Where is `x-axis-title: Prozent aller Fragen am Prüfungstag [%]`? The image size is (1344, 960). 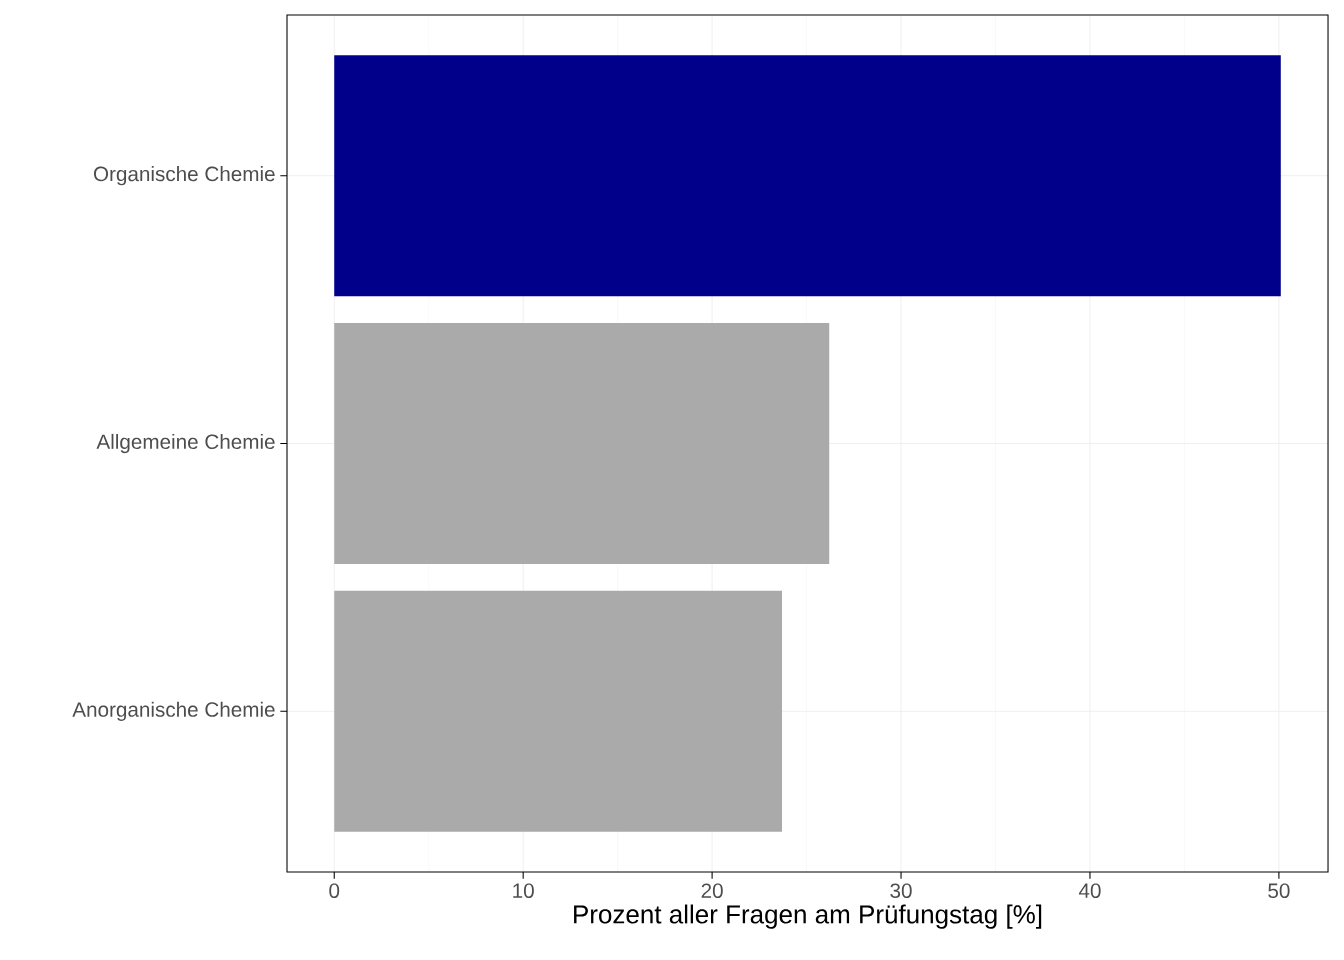
x-axis-title: Prozent aller Fragen am Prüfungstag [%] is located at coordinates (808, 916).